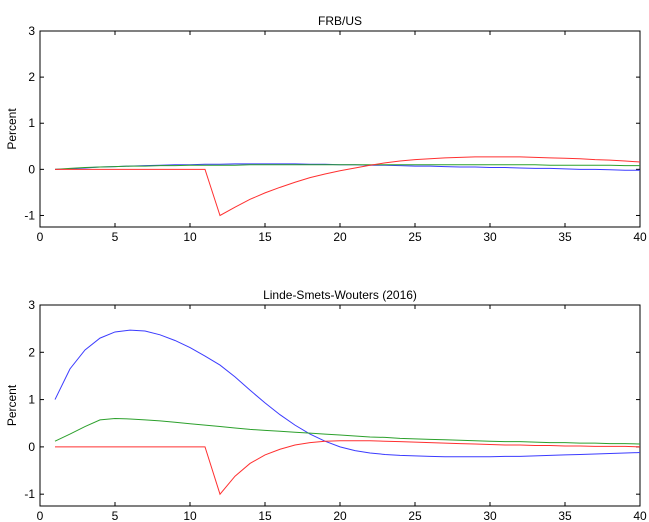  What do you see at coordinates (340, 21) in the screenshot?
I see `chart-title: FRB/US` at bounding box center [340, 21].